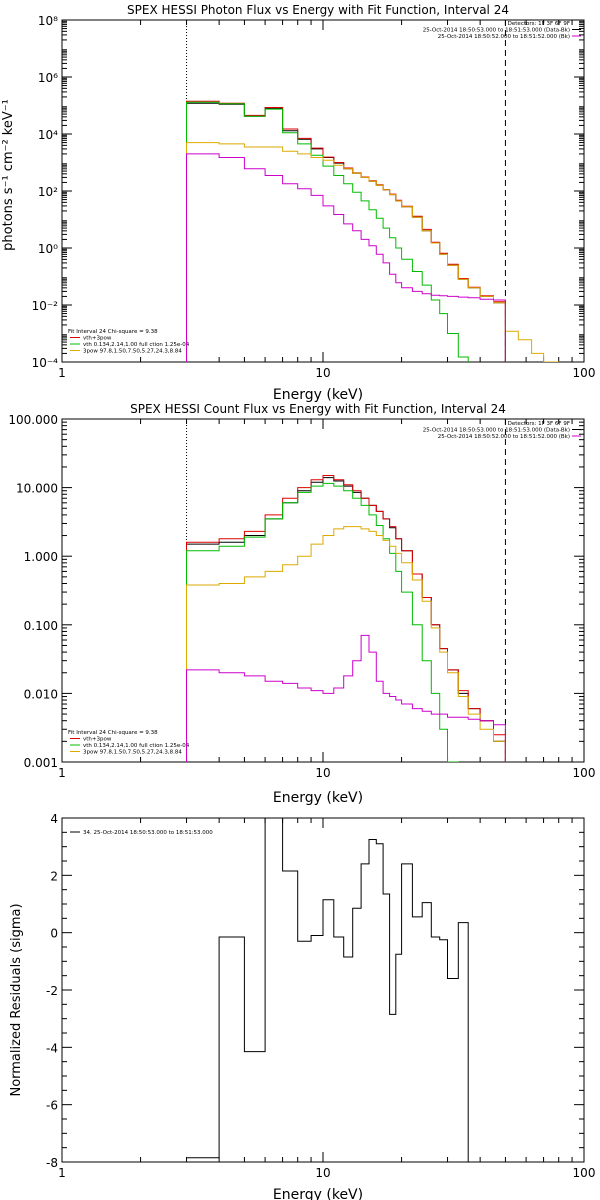 Image resolution: width=600 pixels, height=1200 pixels. What do you see at coordinates (113, 332) in the screenshot?
I see `photon-flux-legend-text: Fit Interval 24 Chi-square = 9.38` at bounding box center [113, 332].